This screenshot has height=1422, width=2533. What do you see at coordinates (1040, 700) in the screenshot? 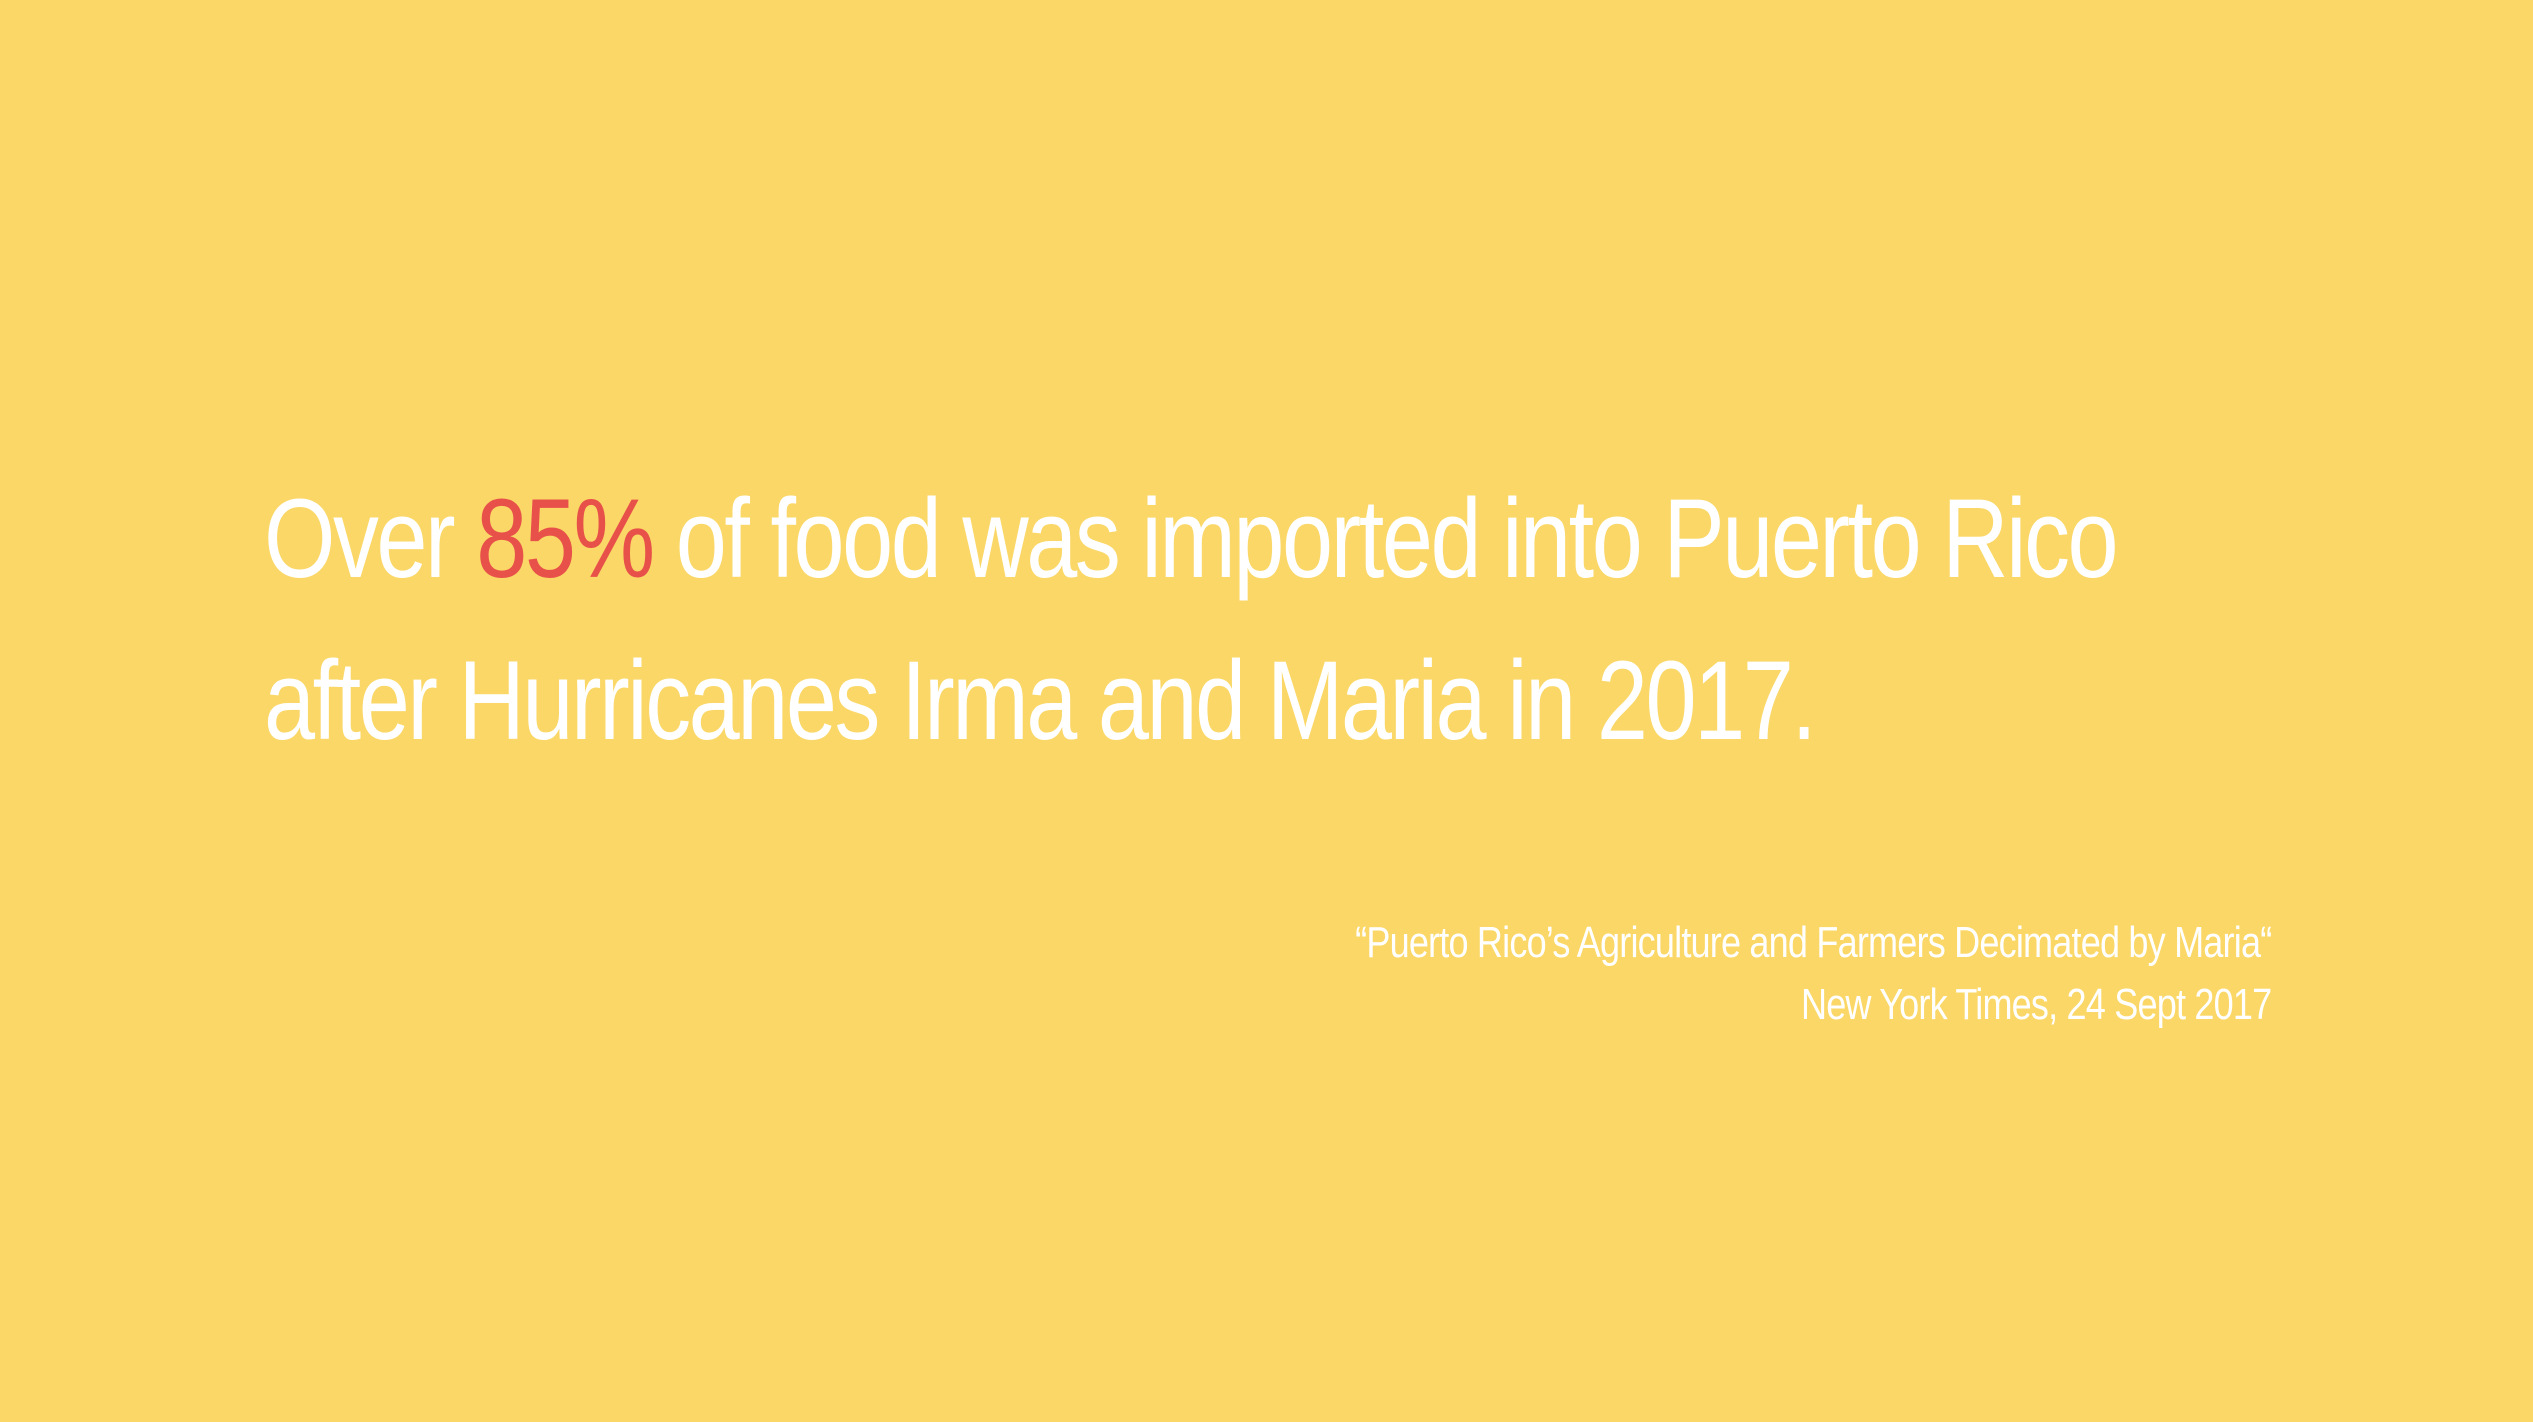
I see `headline-line-2: after Hurricanes Irma and Maria in 2017.` at bounding box center [1040, 700].